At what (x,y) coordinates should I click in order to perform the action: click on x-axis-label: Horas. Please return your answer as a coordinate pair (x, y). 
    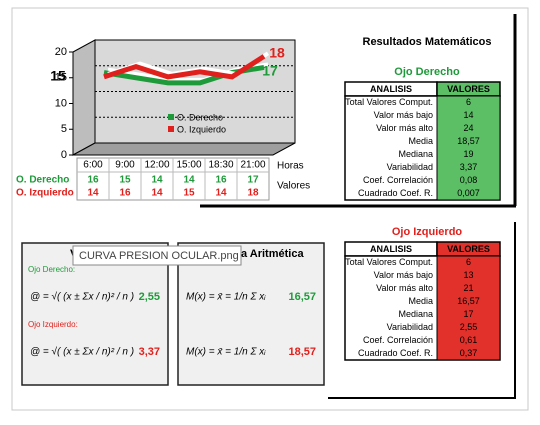
    Looking at the image, I should click on (290, 166).